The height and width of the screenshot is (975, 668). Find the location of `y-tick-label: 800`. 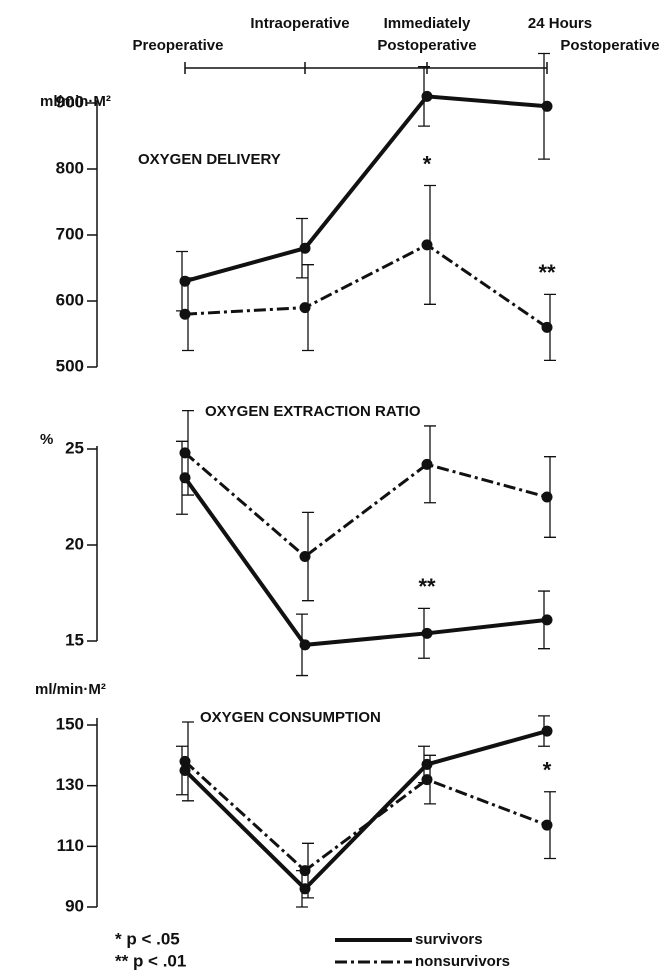

y-tick-label: 800 is located at coordinates (70, 167).